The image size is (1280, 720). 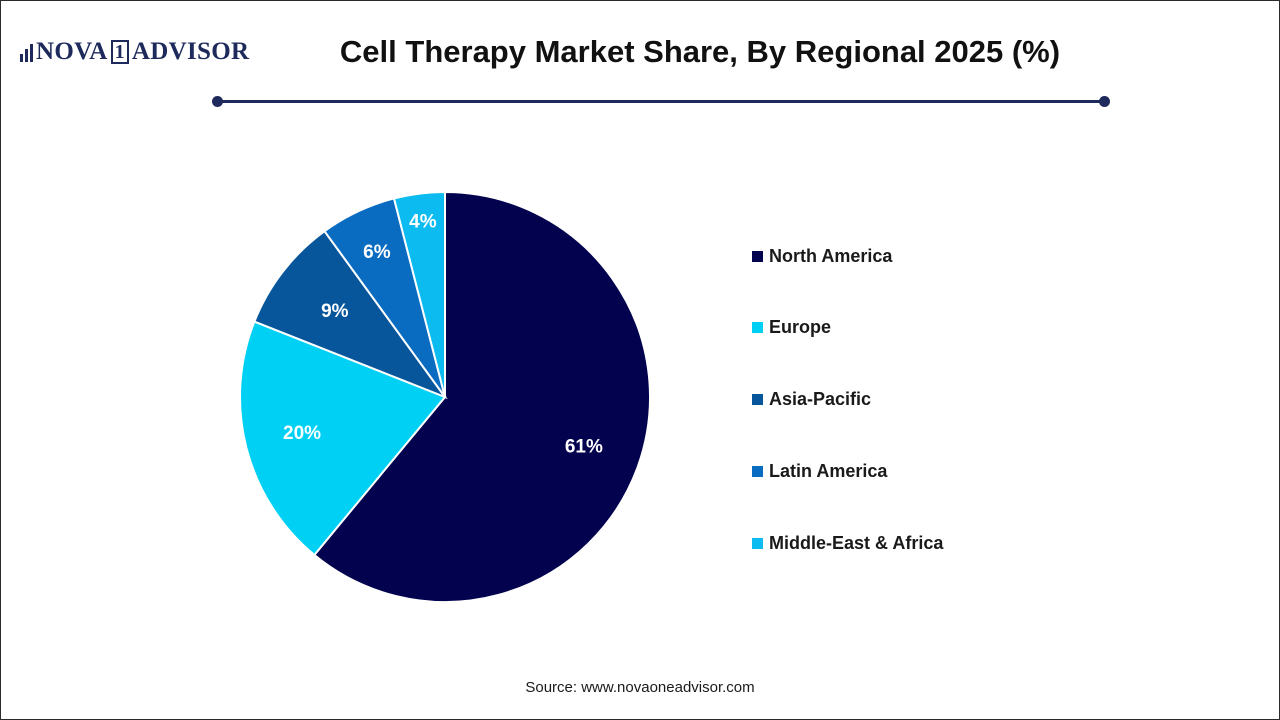 What do you see at coordinates (190, 51) in the screenshot?
I see `logo-text-part2: ADVISOR` at bounding box center [190, 51].